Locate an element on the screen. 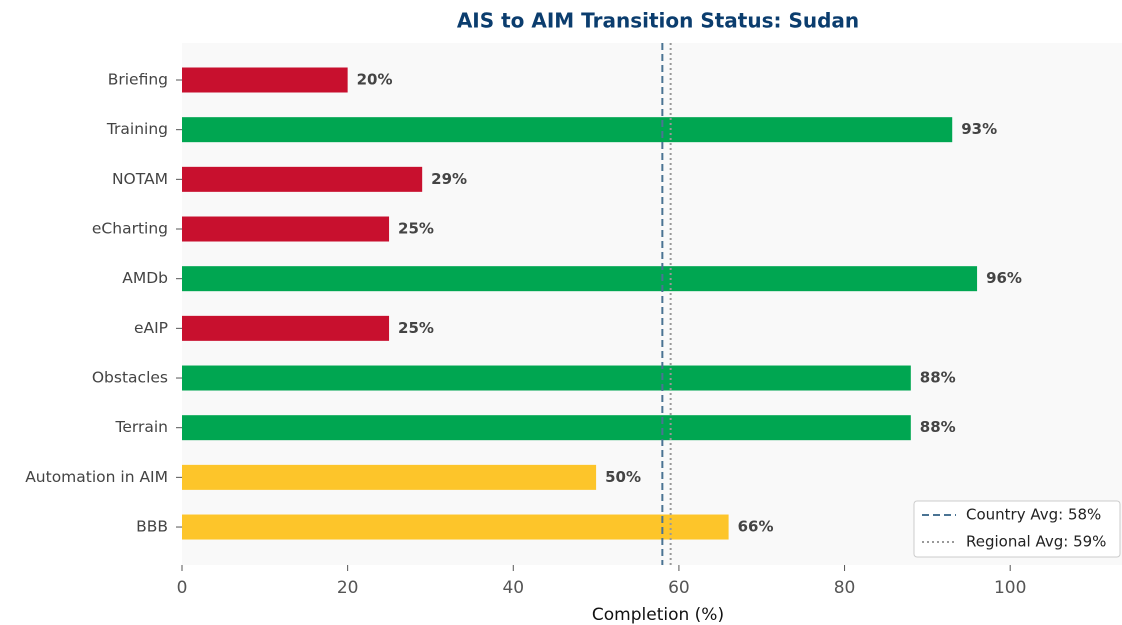 This screenshot has width=1122, height=625. value-label: 50% is located at coordinates (623, 477).